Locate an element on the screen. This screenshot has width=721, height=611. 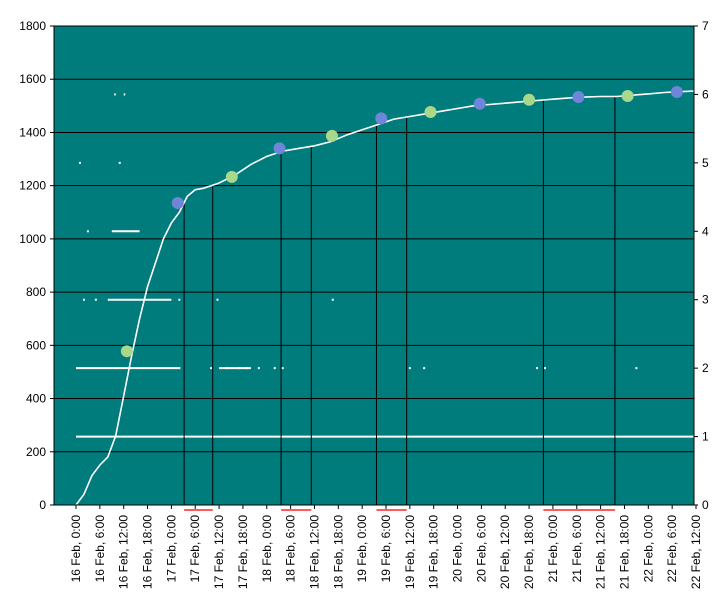
x-tick-label: 18 Feb, 12:00 is located at coordinates (314, 552).